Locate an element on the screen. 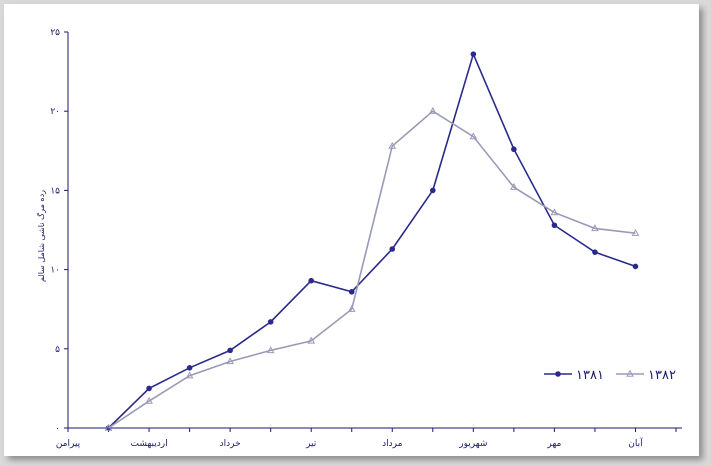  x-tick-label: پیرامن is located at coordinates (68, 444).